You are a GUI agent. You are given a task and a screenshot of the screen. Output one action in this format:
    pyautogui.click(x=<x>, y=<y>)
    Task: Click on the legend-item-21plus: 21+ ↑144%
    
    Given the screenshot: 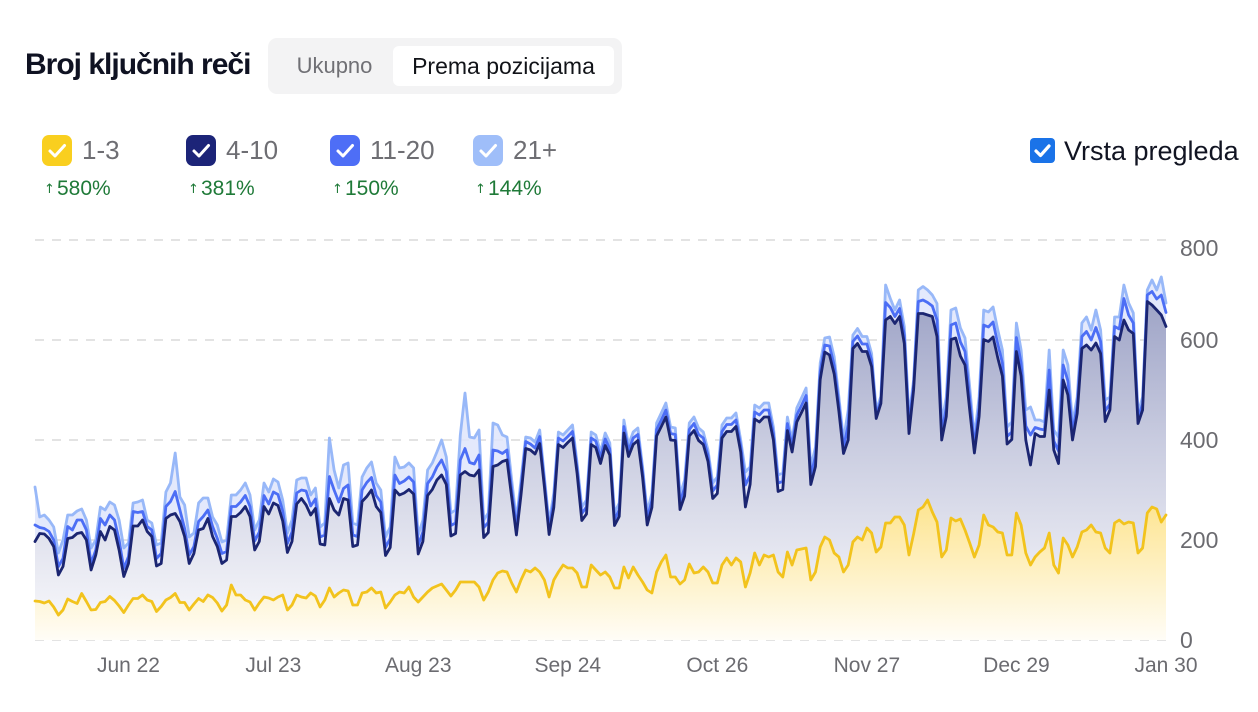 What is the action you would take?
    pyautogui.click(x=538, y=170)
    